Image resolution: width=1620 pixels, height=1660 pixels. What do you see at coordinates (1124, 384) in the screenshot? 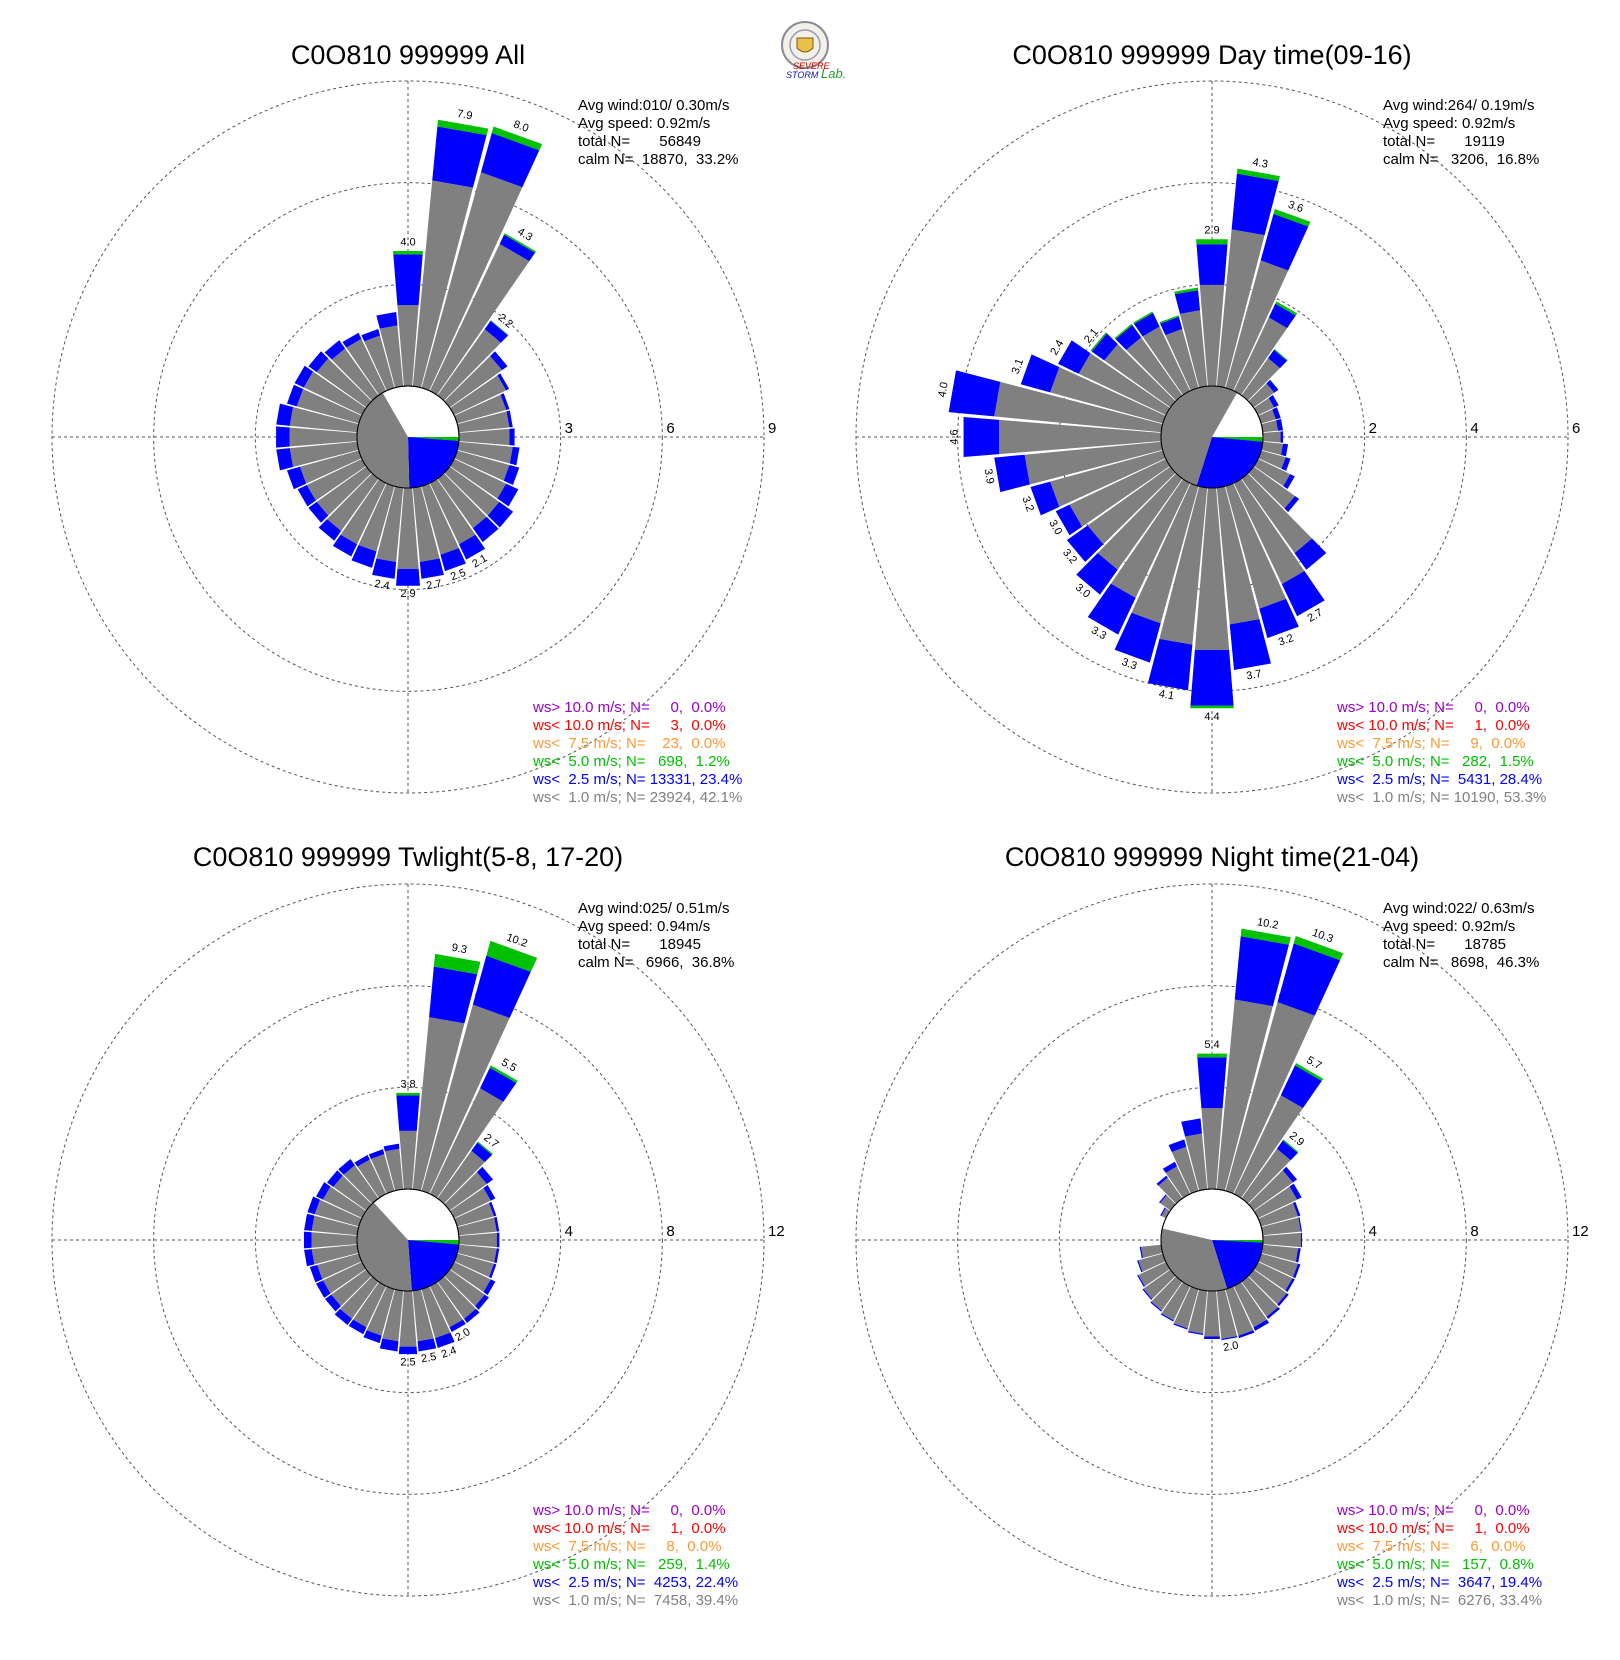
I see `bar-segment-300-ws1.0ms` at bounding box center [1124, 384].